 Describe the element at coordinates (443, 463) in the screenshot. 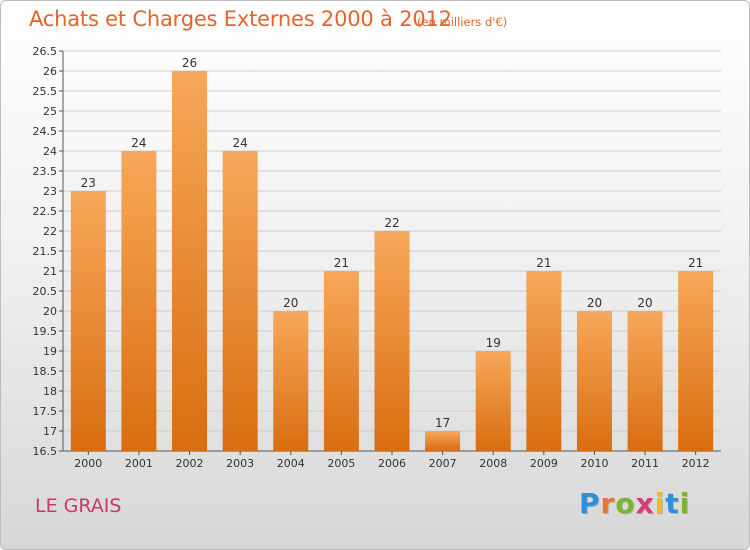

I see `x-tick-label: 2007` at that location.